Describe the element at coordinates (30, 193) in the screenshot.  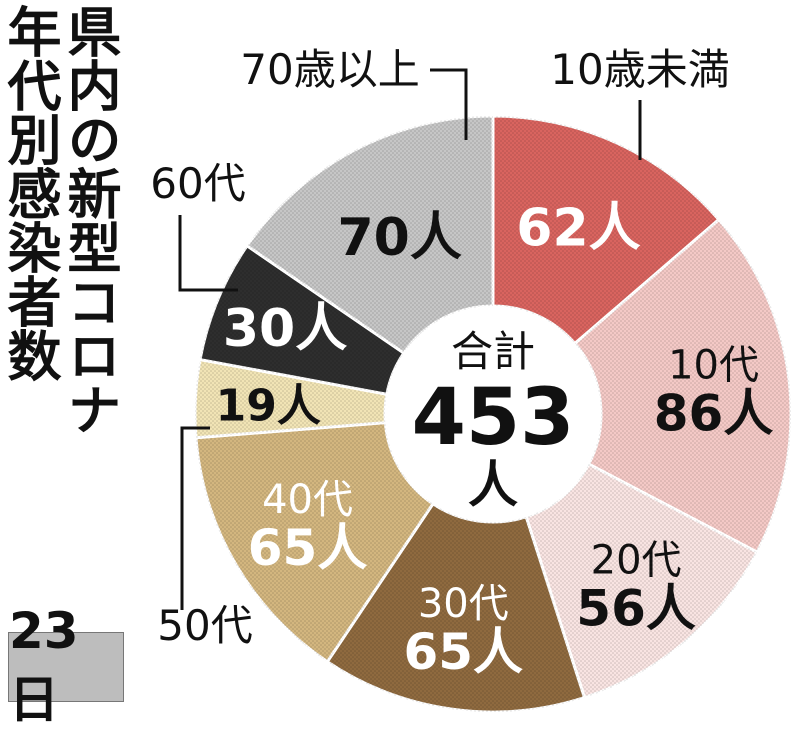
I see `chart-title-line-2: 年代別感染者数` at that location.